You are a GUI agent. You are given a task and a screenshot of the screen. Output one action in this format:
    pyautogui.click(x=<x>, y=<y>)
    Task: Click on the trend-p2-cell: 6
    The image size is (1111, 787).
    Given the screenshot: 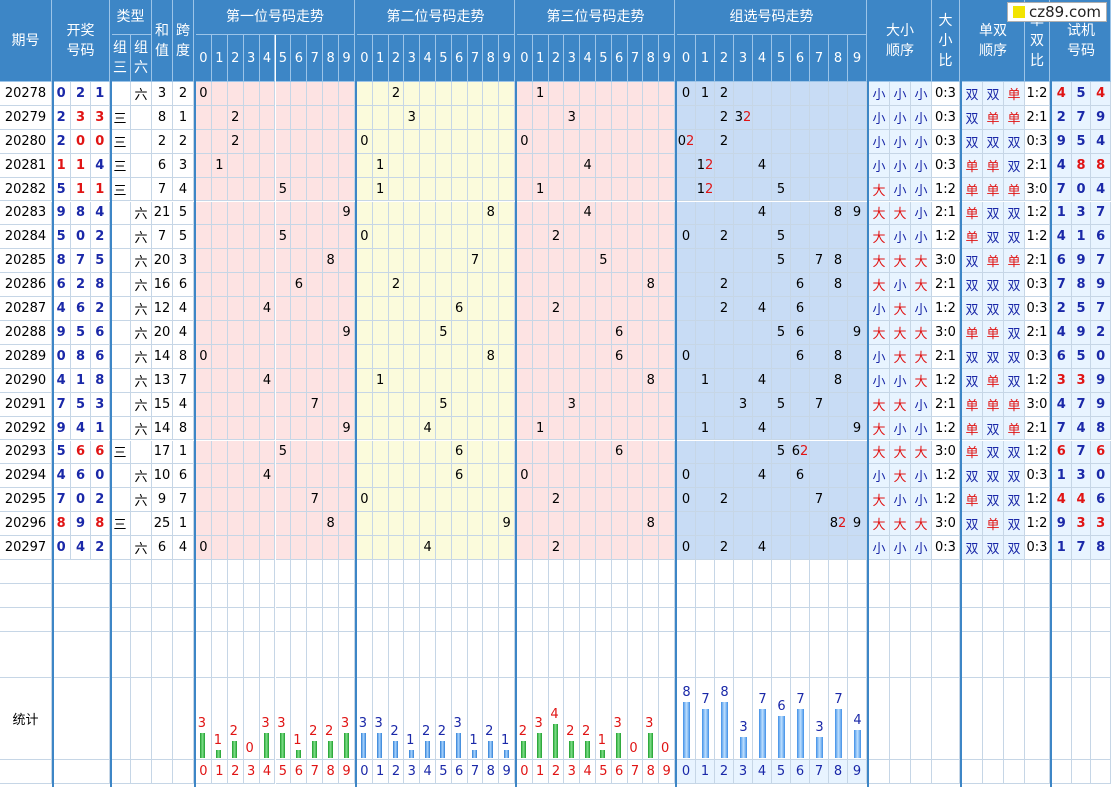 What is the action you would take?
    pyautogui.click(x=459, y=309)
    